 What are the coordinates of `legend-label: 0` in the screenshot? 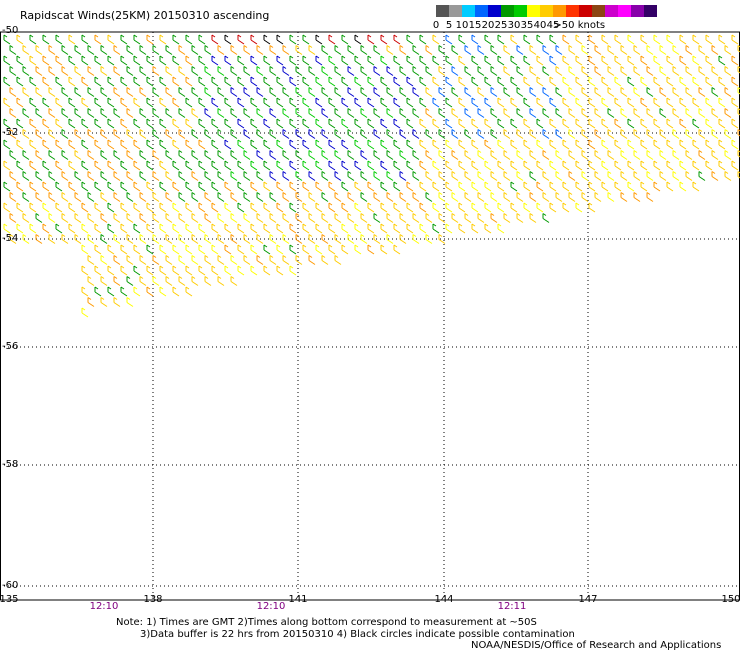 It's located at (436, 25).